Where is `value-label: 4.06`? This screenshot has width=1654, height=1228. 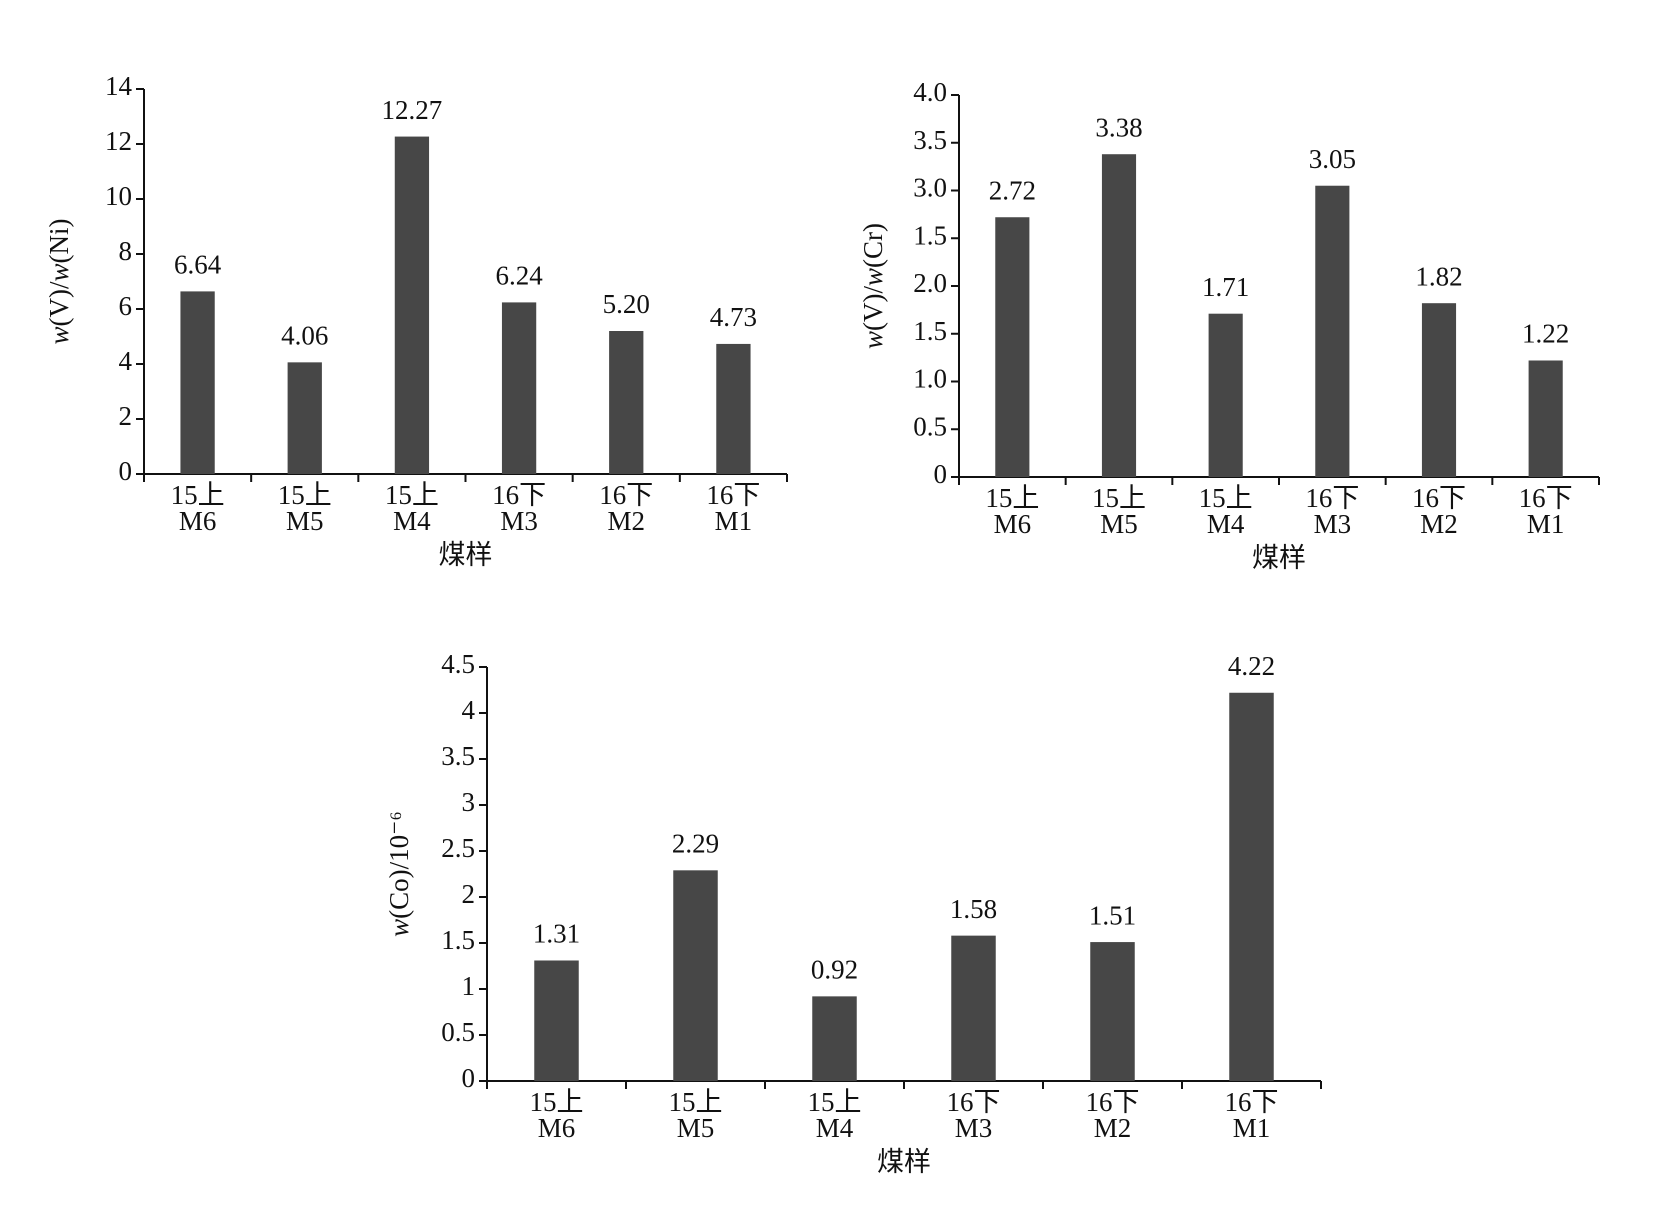
value-label: 4.06 is located at coordinates (304, 336).